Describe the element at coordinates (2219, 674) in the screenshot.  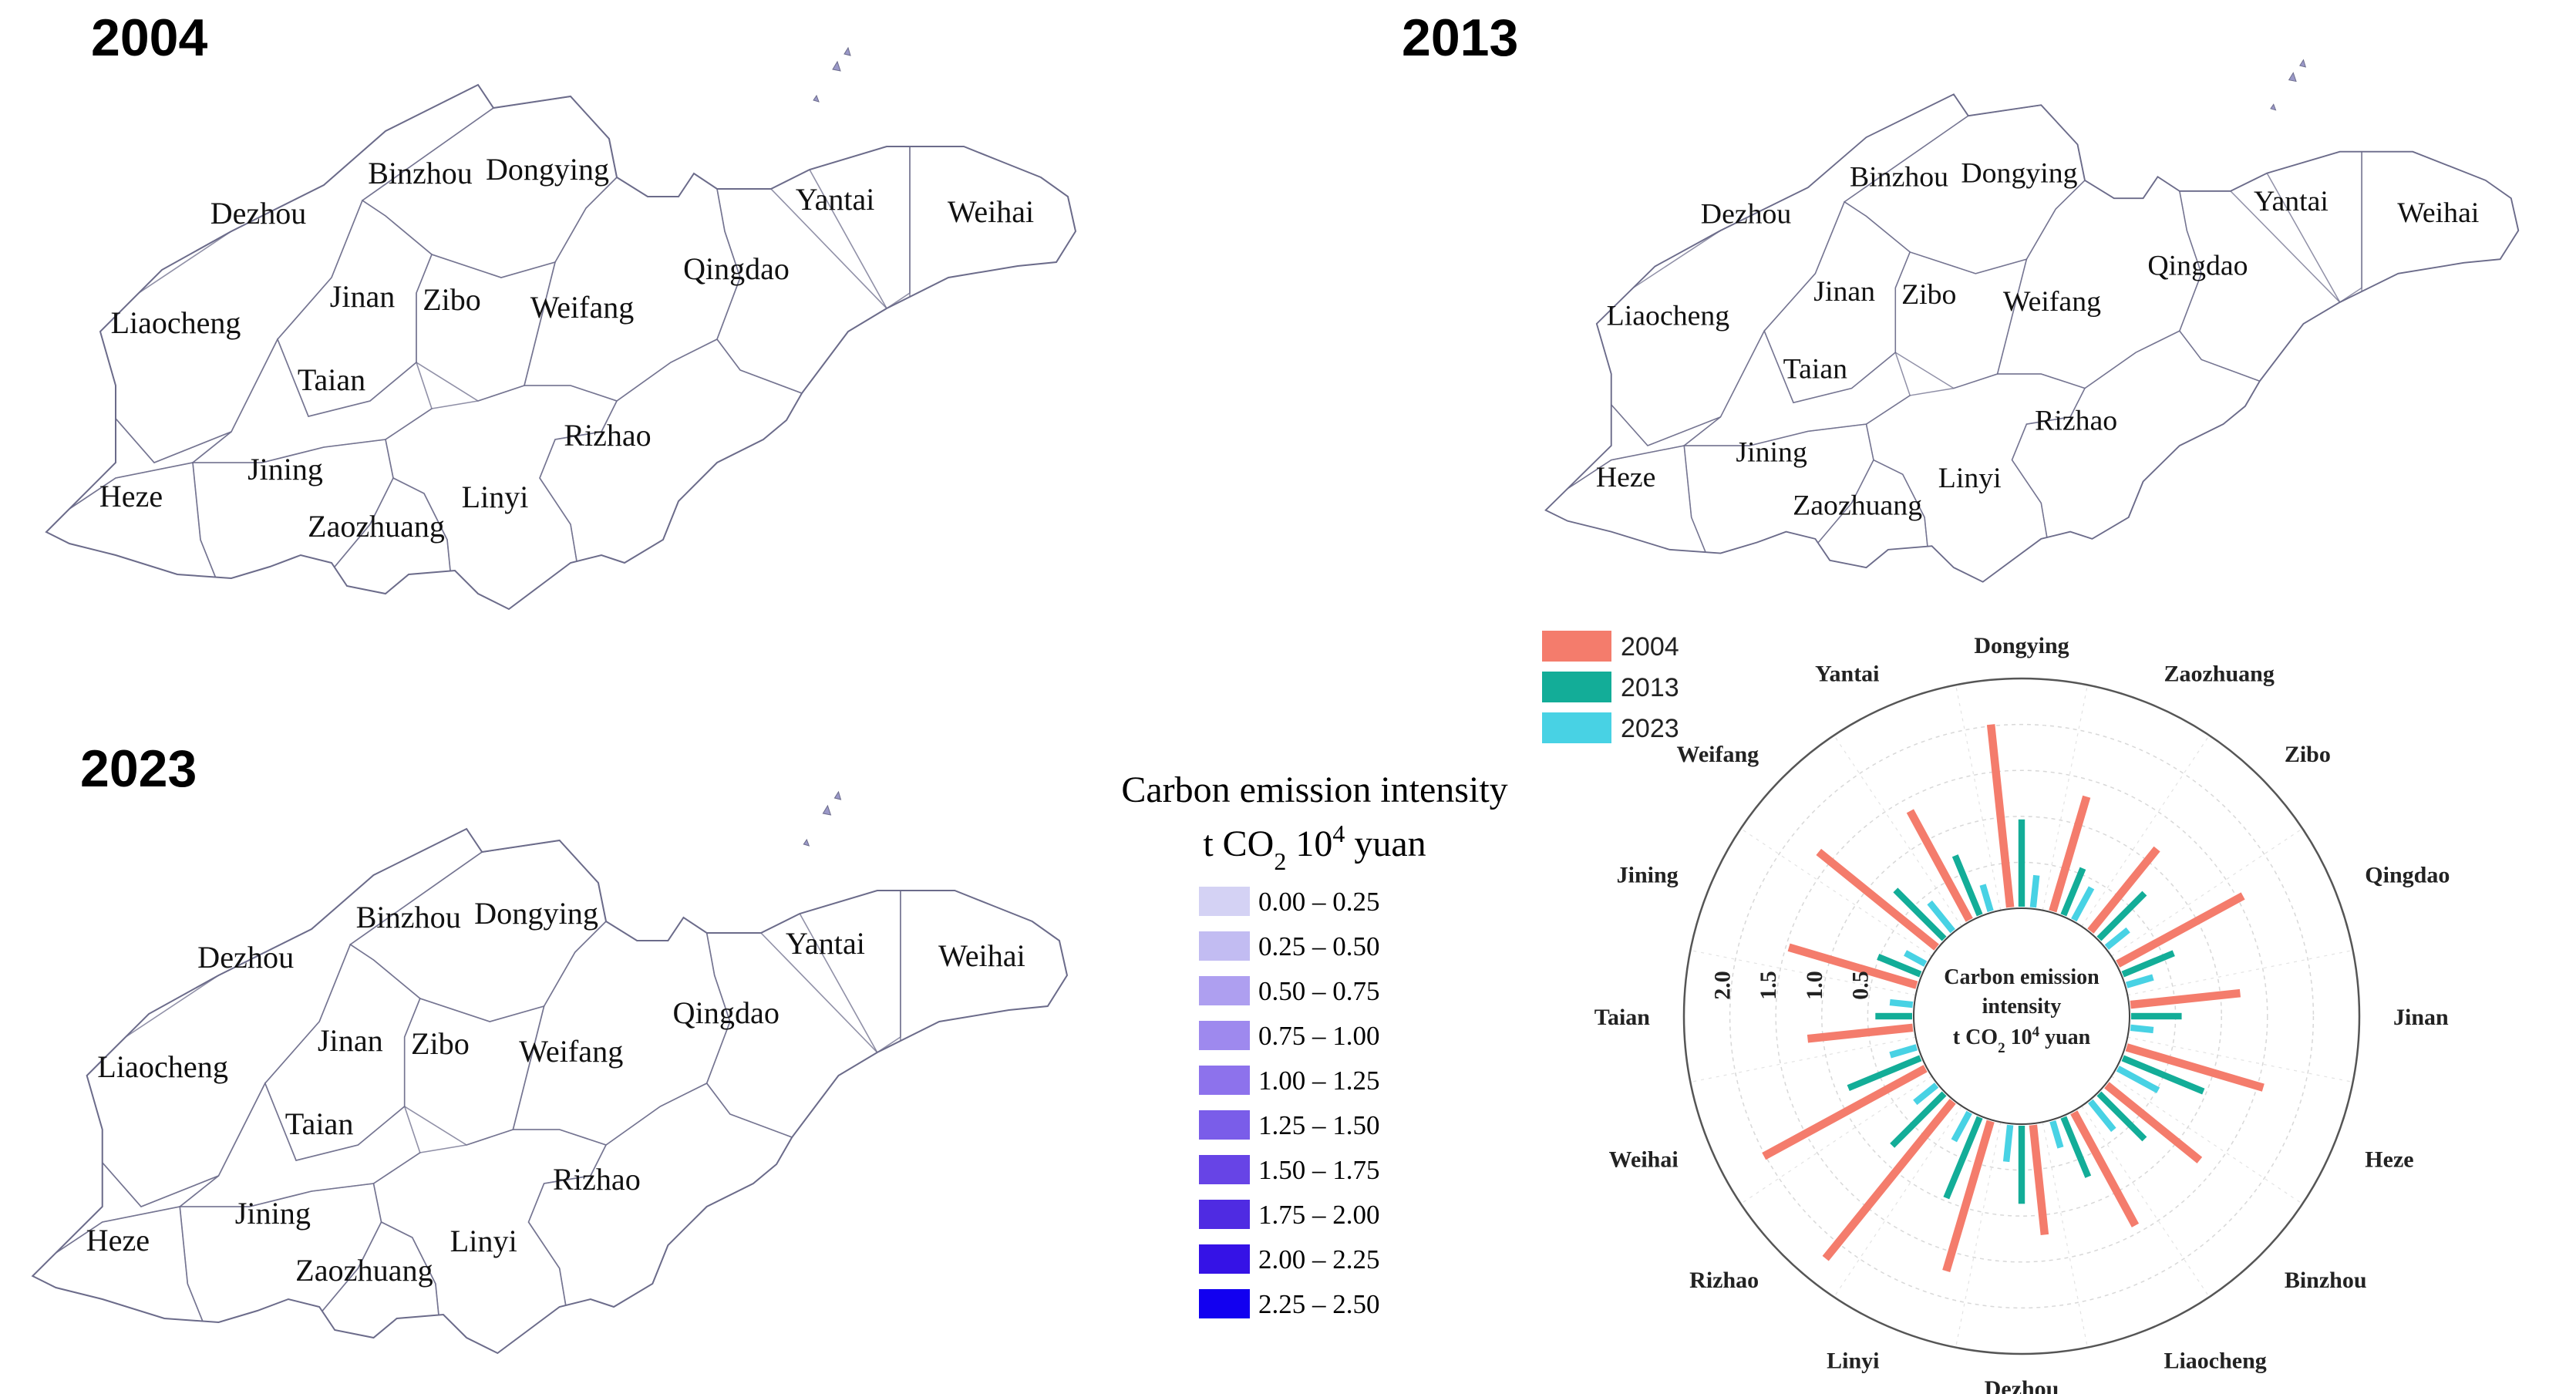
I see `category-label-zaozhuang: Zaozhuang` at that location.